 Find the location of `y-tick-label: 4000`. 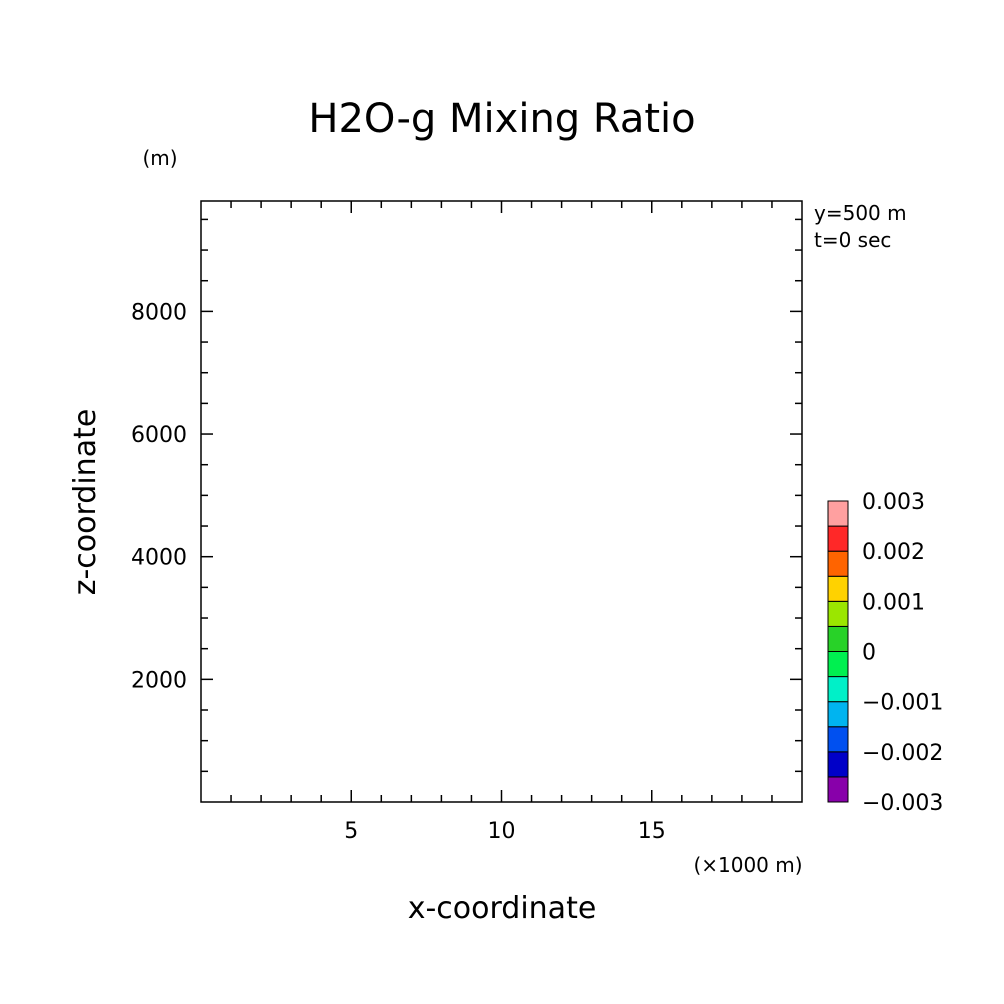

y-tick-label: 4000 is located at coordinates (159, 558).